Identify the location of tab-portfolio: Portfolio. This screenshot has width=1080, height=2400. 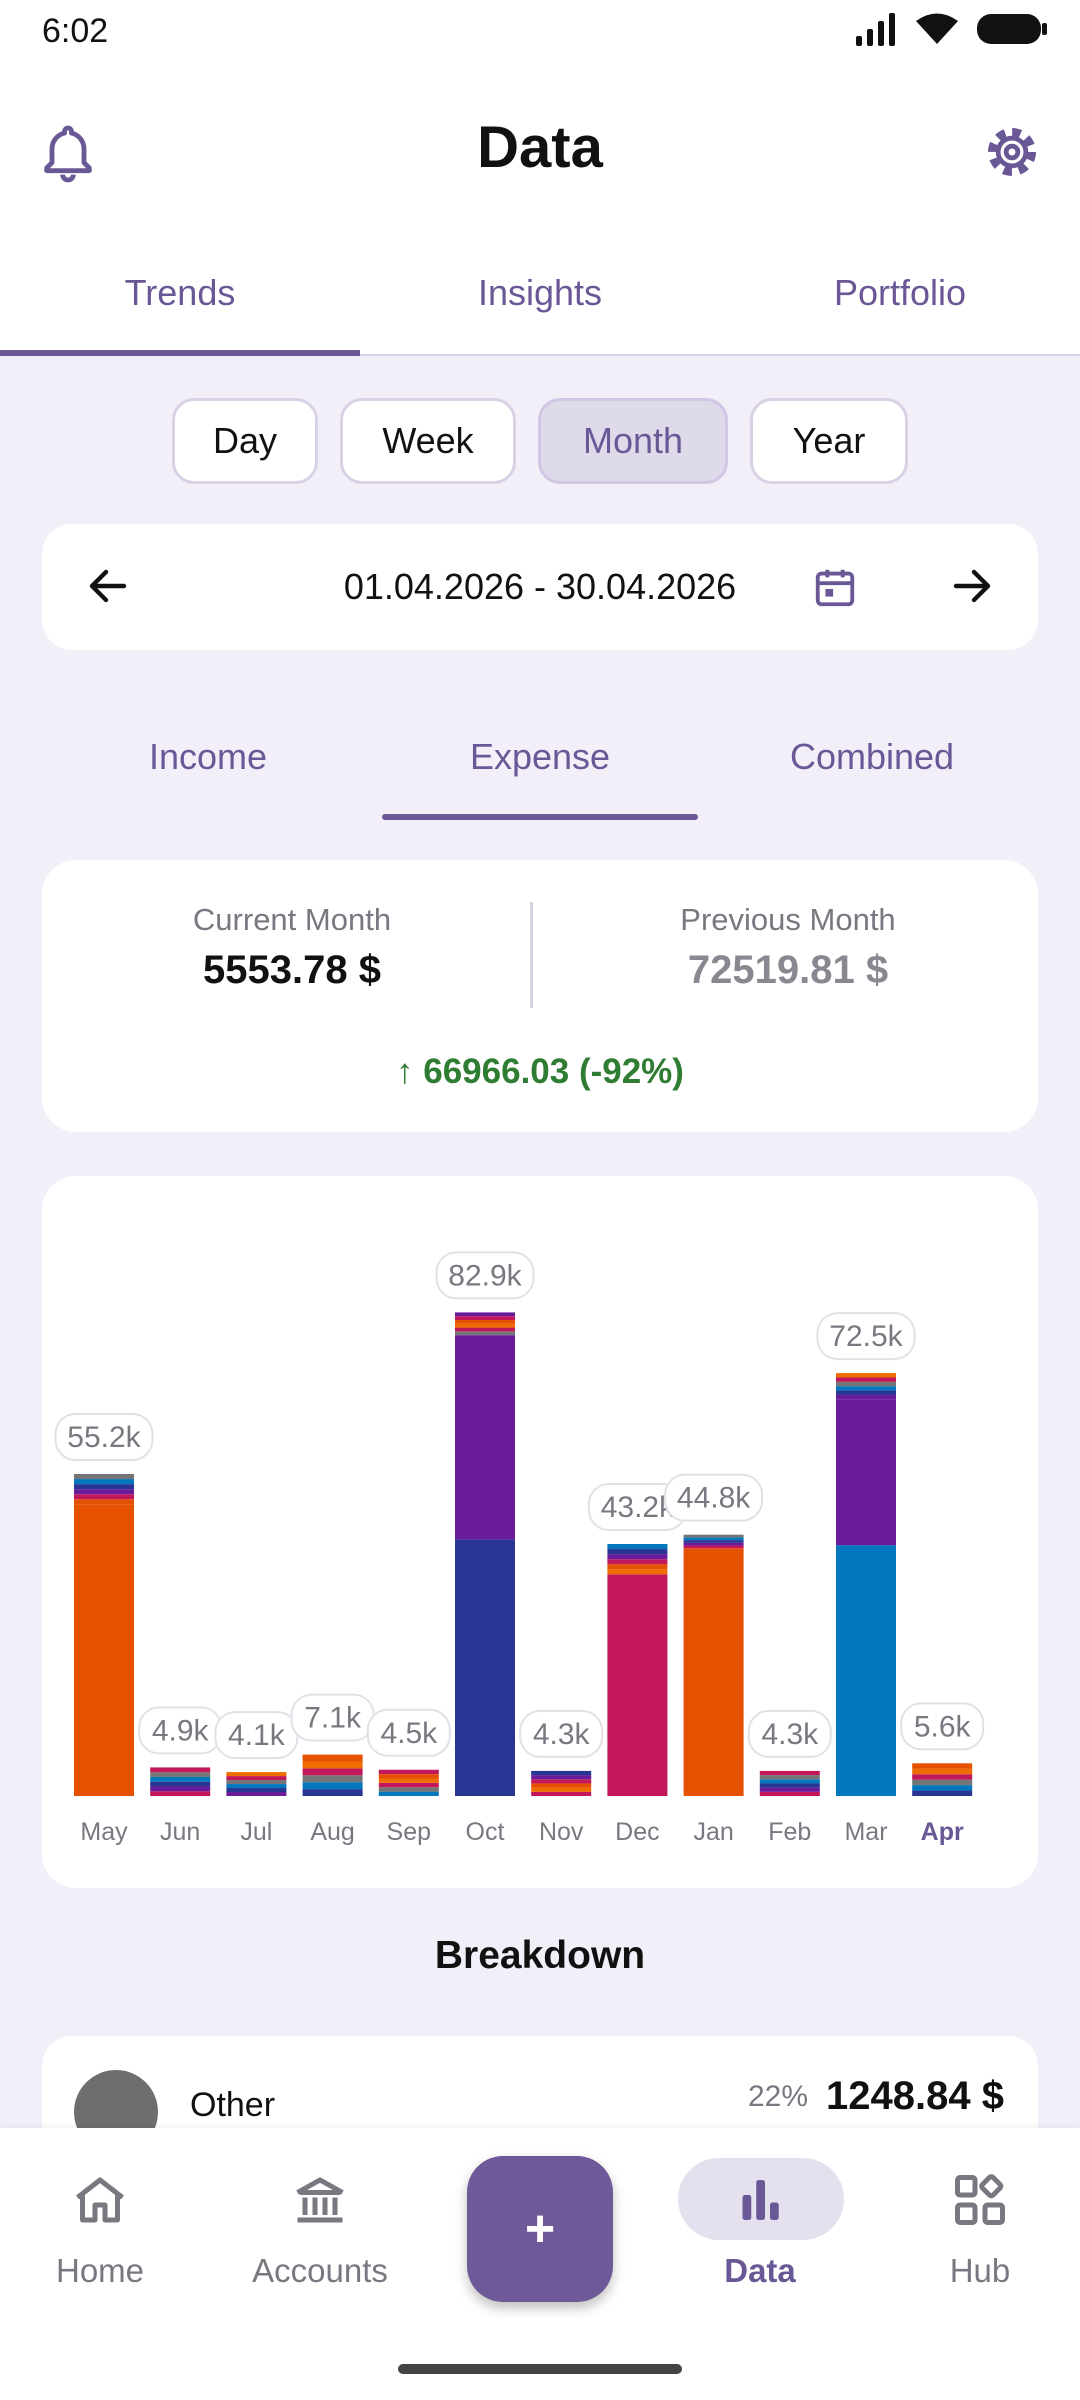
(900, 292).